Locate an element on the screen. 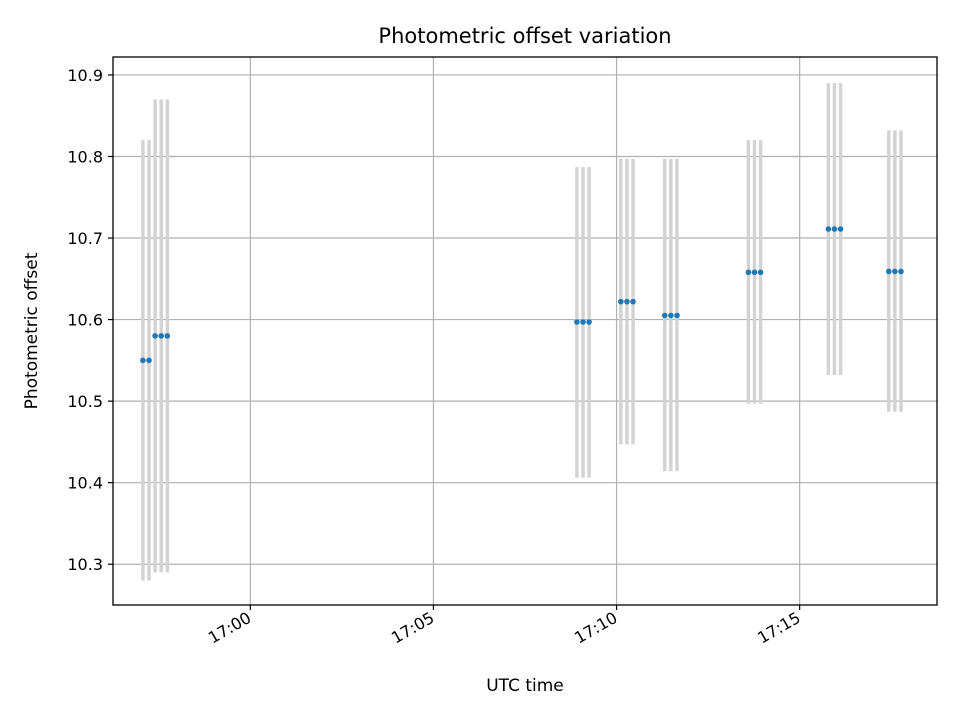 The width and height of the screenshot is (960, 720). y-tick-label: 10.4 is located at coordinates (85, 483).